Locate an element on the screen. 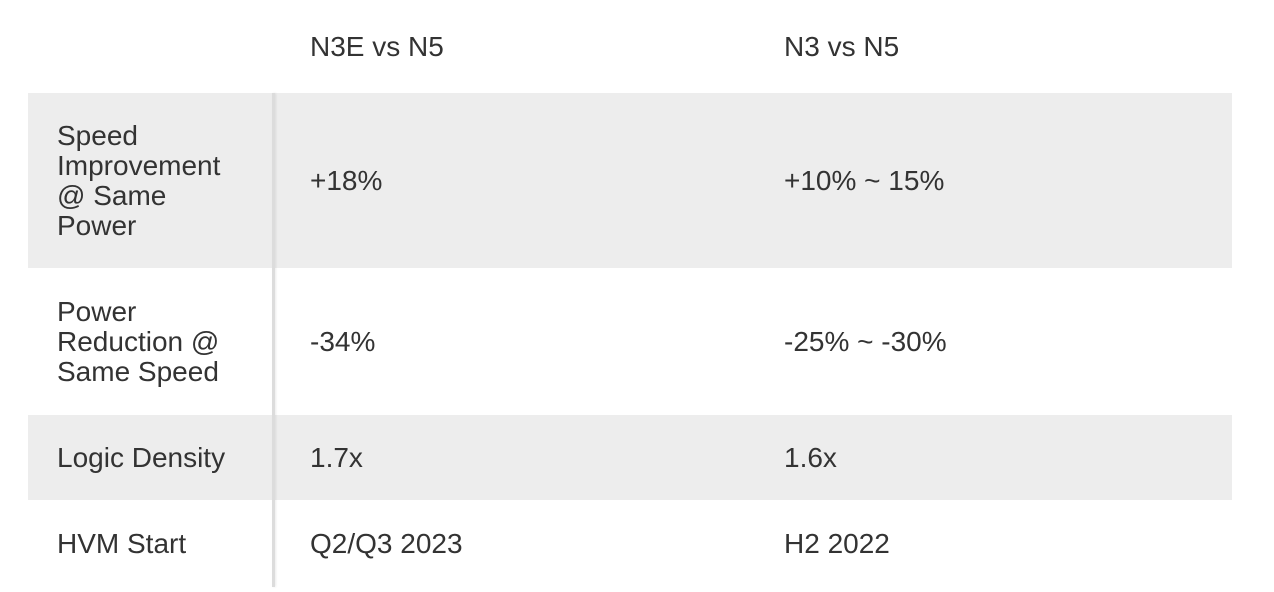  table-cell: +18% is located at coordinates (346, 180).